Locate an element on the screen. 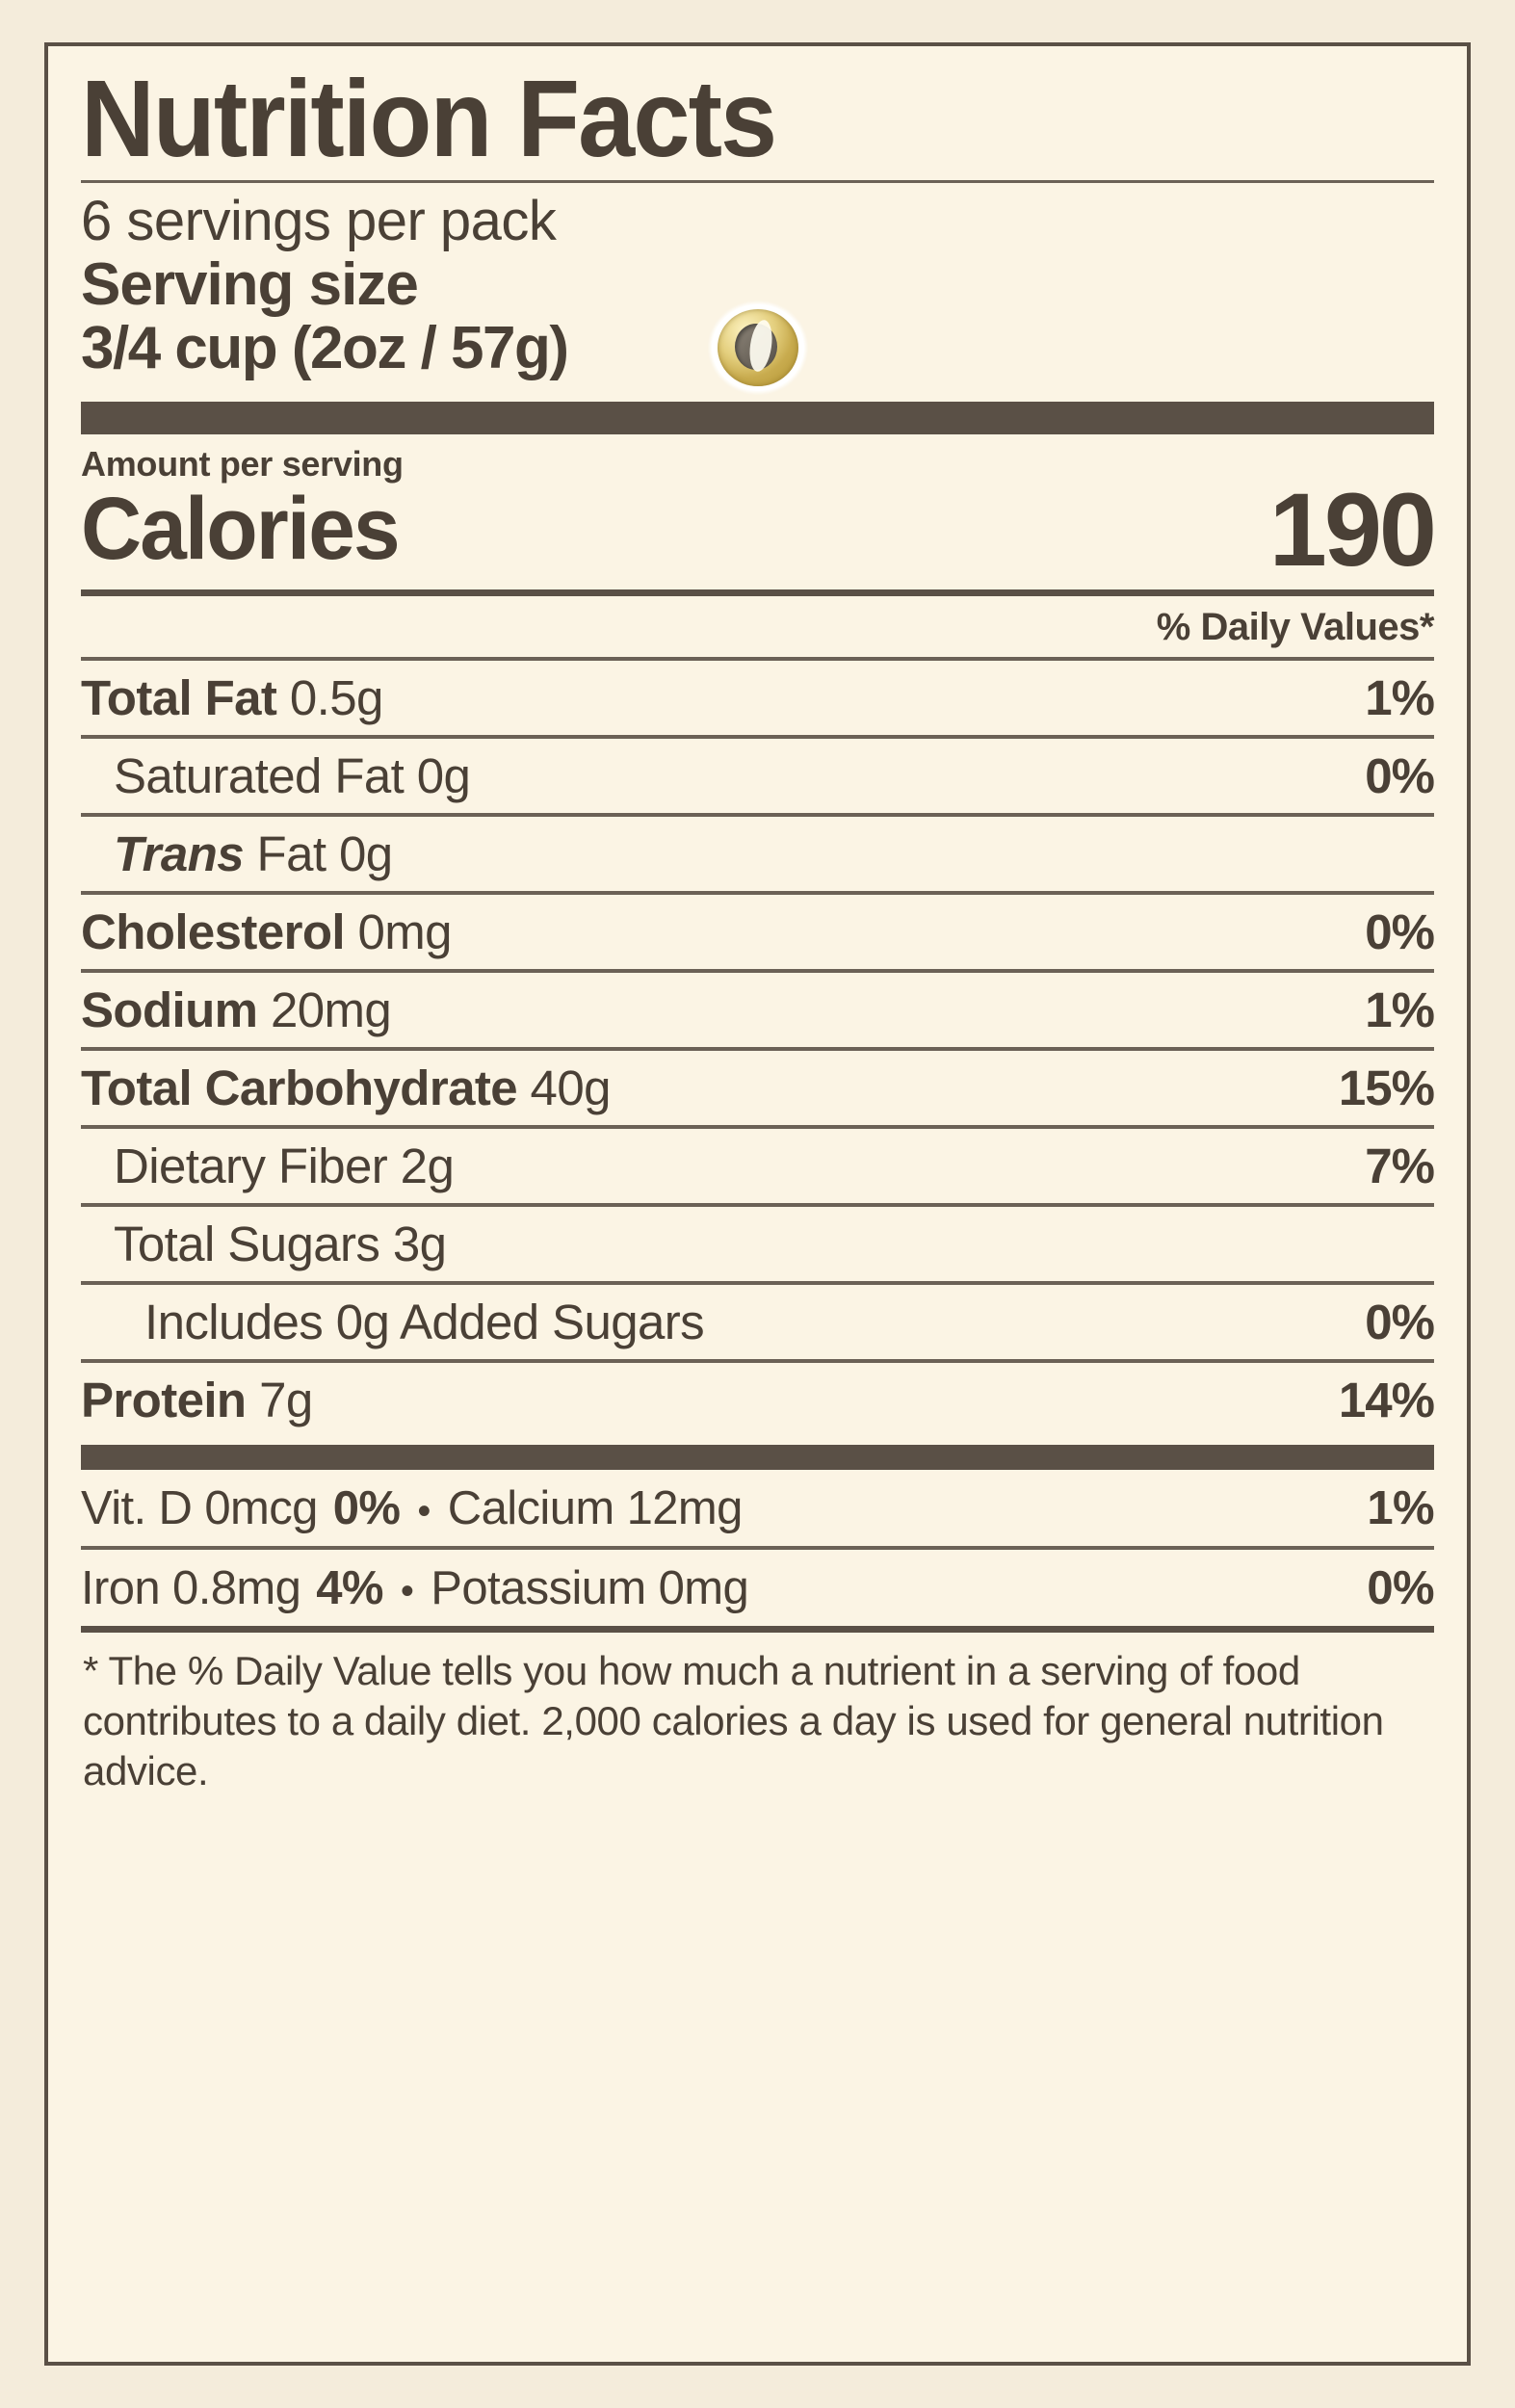  amount-per-serving-label: Amount per serving is located at coordinates (243, 463).